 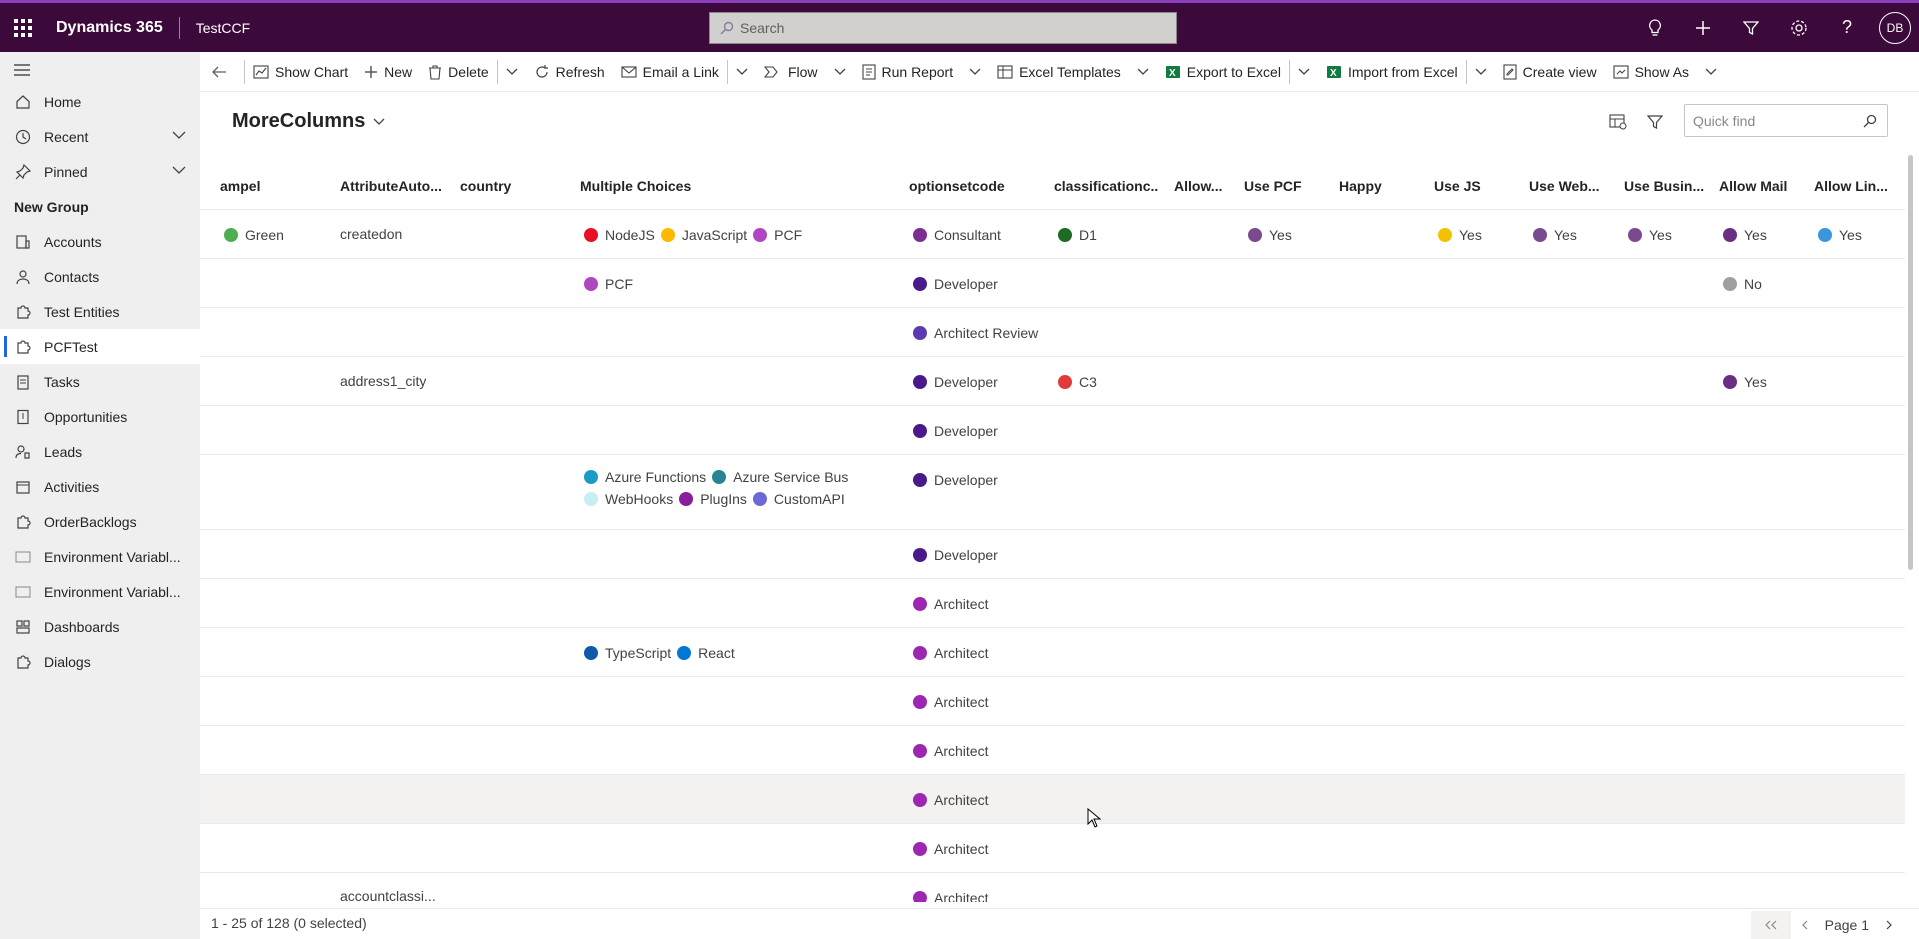 What do you see at coordinates (458, 72) in the screenshot?
I see `delete-button: Delete` at bounding box center [458, 72].